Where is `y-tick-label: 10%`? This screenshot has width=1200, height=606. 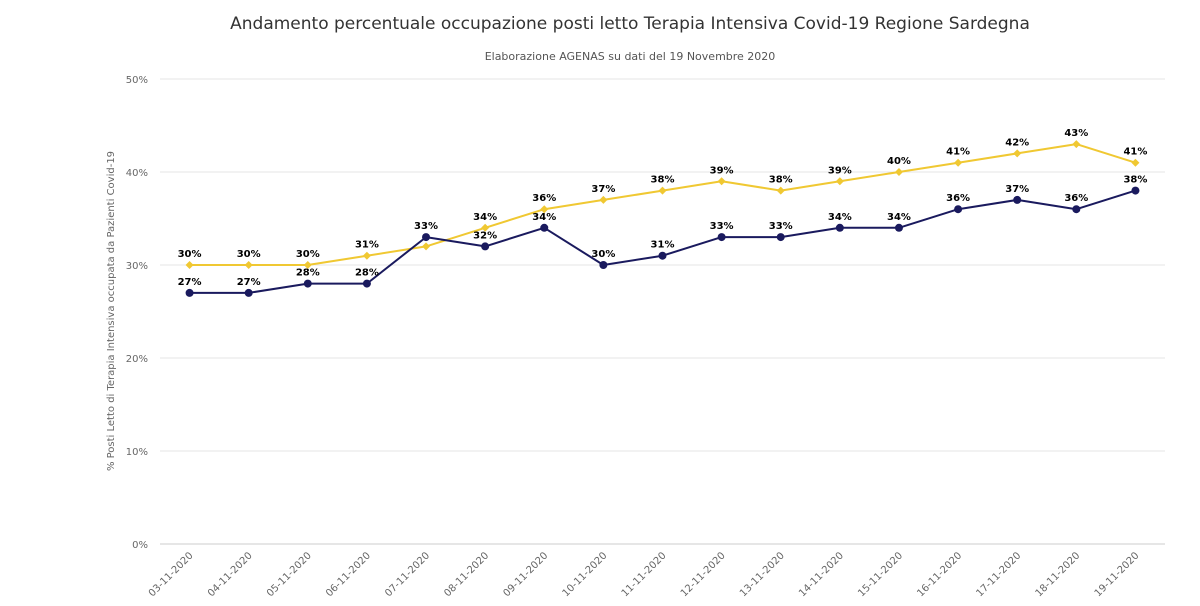
y-tick-label: 10% is located at coordinates (137, 452).